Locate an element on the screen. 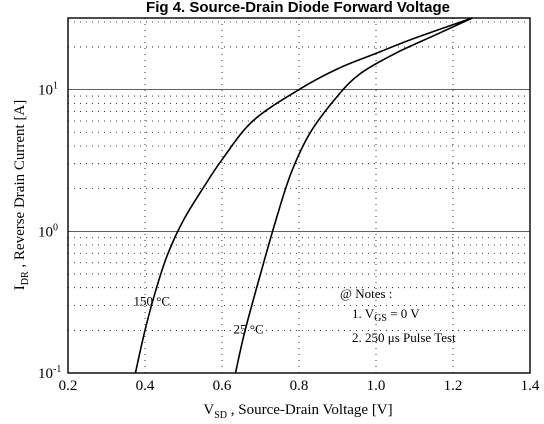  y-tick-labels: 10⁻¹ 10⁰ 10¹ is located at coordinates (49, 231).